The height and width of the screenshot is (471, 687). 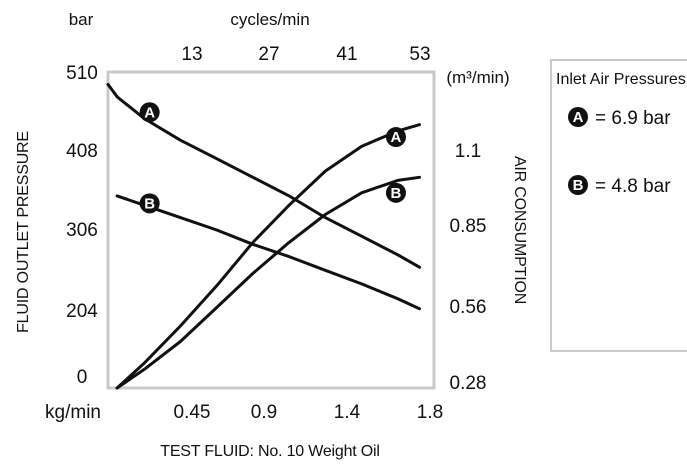 What do you see at coordinates (264, 412) in the screenshot?
I see `bottom-tick-label: 0.9` at bounding box center [264, 412].